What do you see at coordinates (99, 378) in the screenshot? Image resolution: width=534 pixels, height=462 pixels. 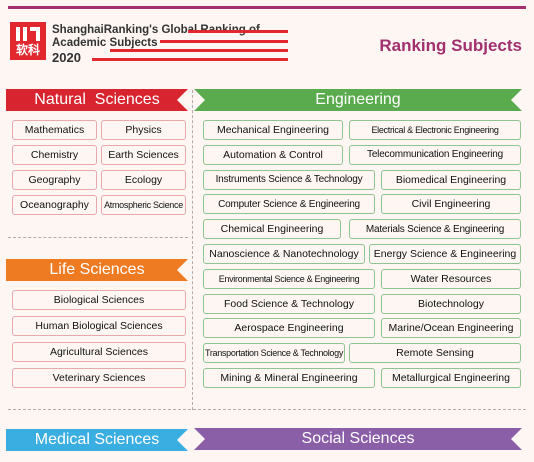 I see `subject-veterinary-sciences: Veterinary Sciences` at bounding box center [99, 378].